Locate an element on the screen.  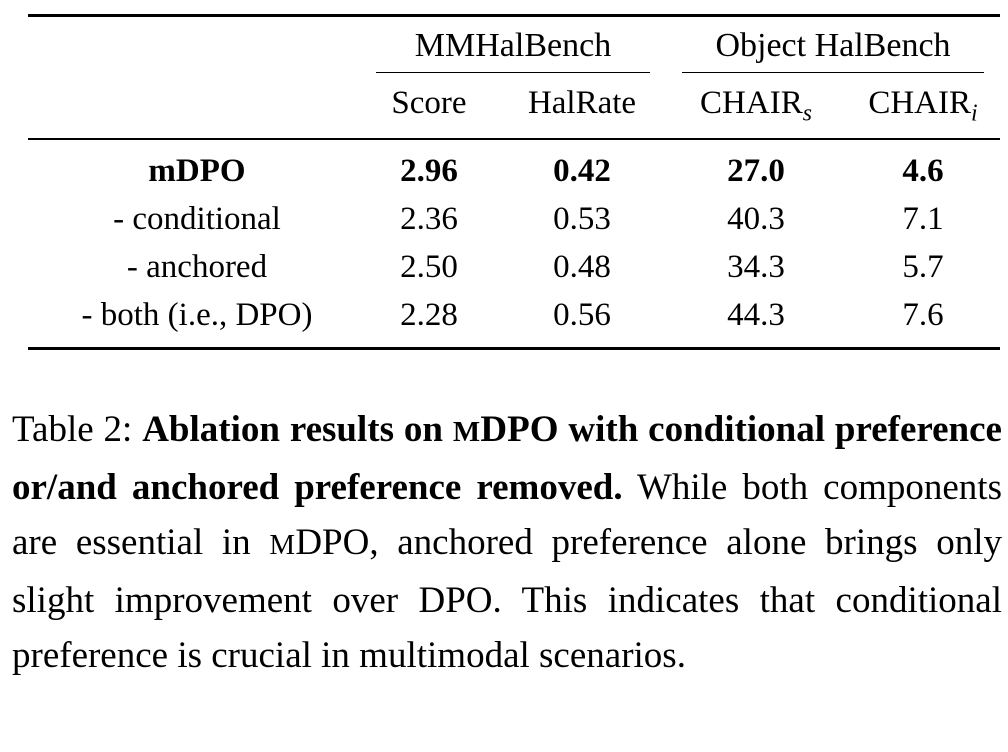
cell-chair-i: 4.6 is located at coordinates (923, 170).